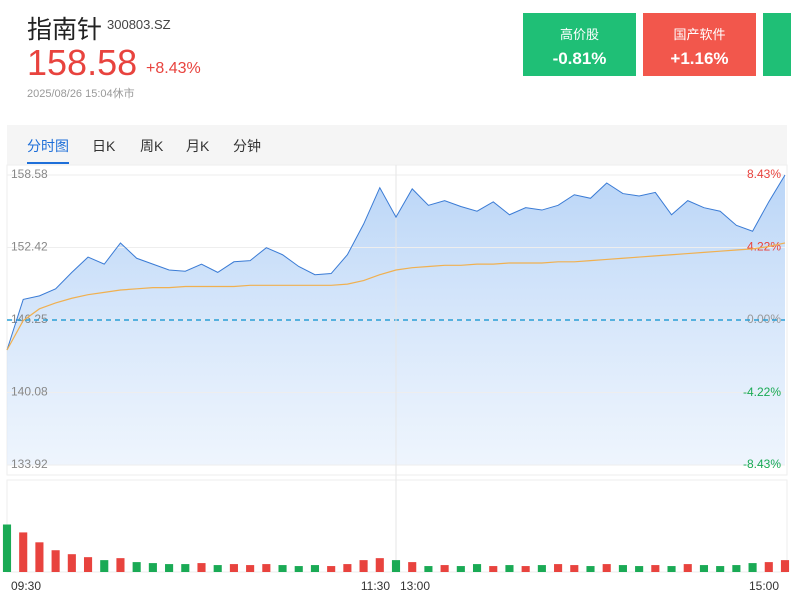 The height and width of the screenshot is (598, 791). I want to click on y2-tick-label: -8.43%, so click(762, 464).